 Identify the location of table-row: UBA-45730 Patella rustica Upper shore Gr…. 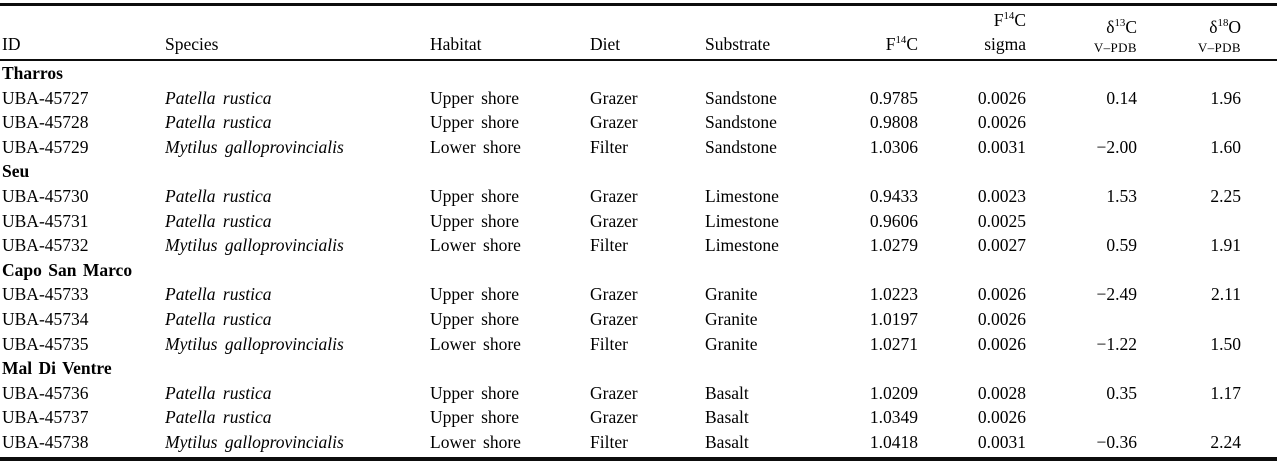
(638, 196).